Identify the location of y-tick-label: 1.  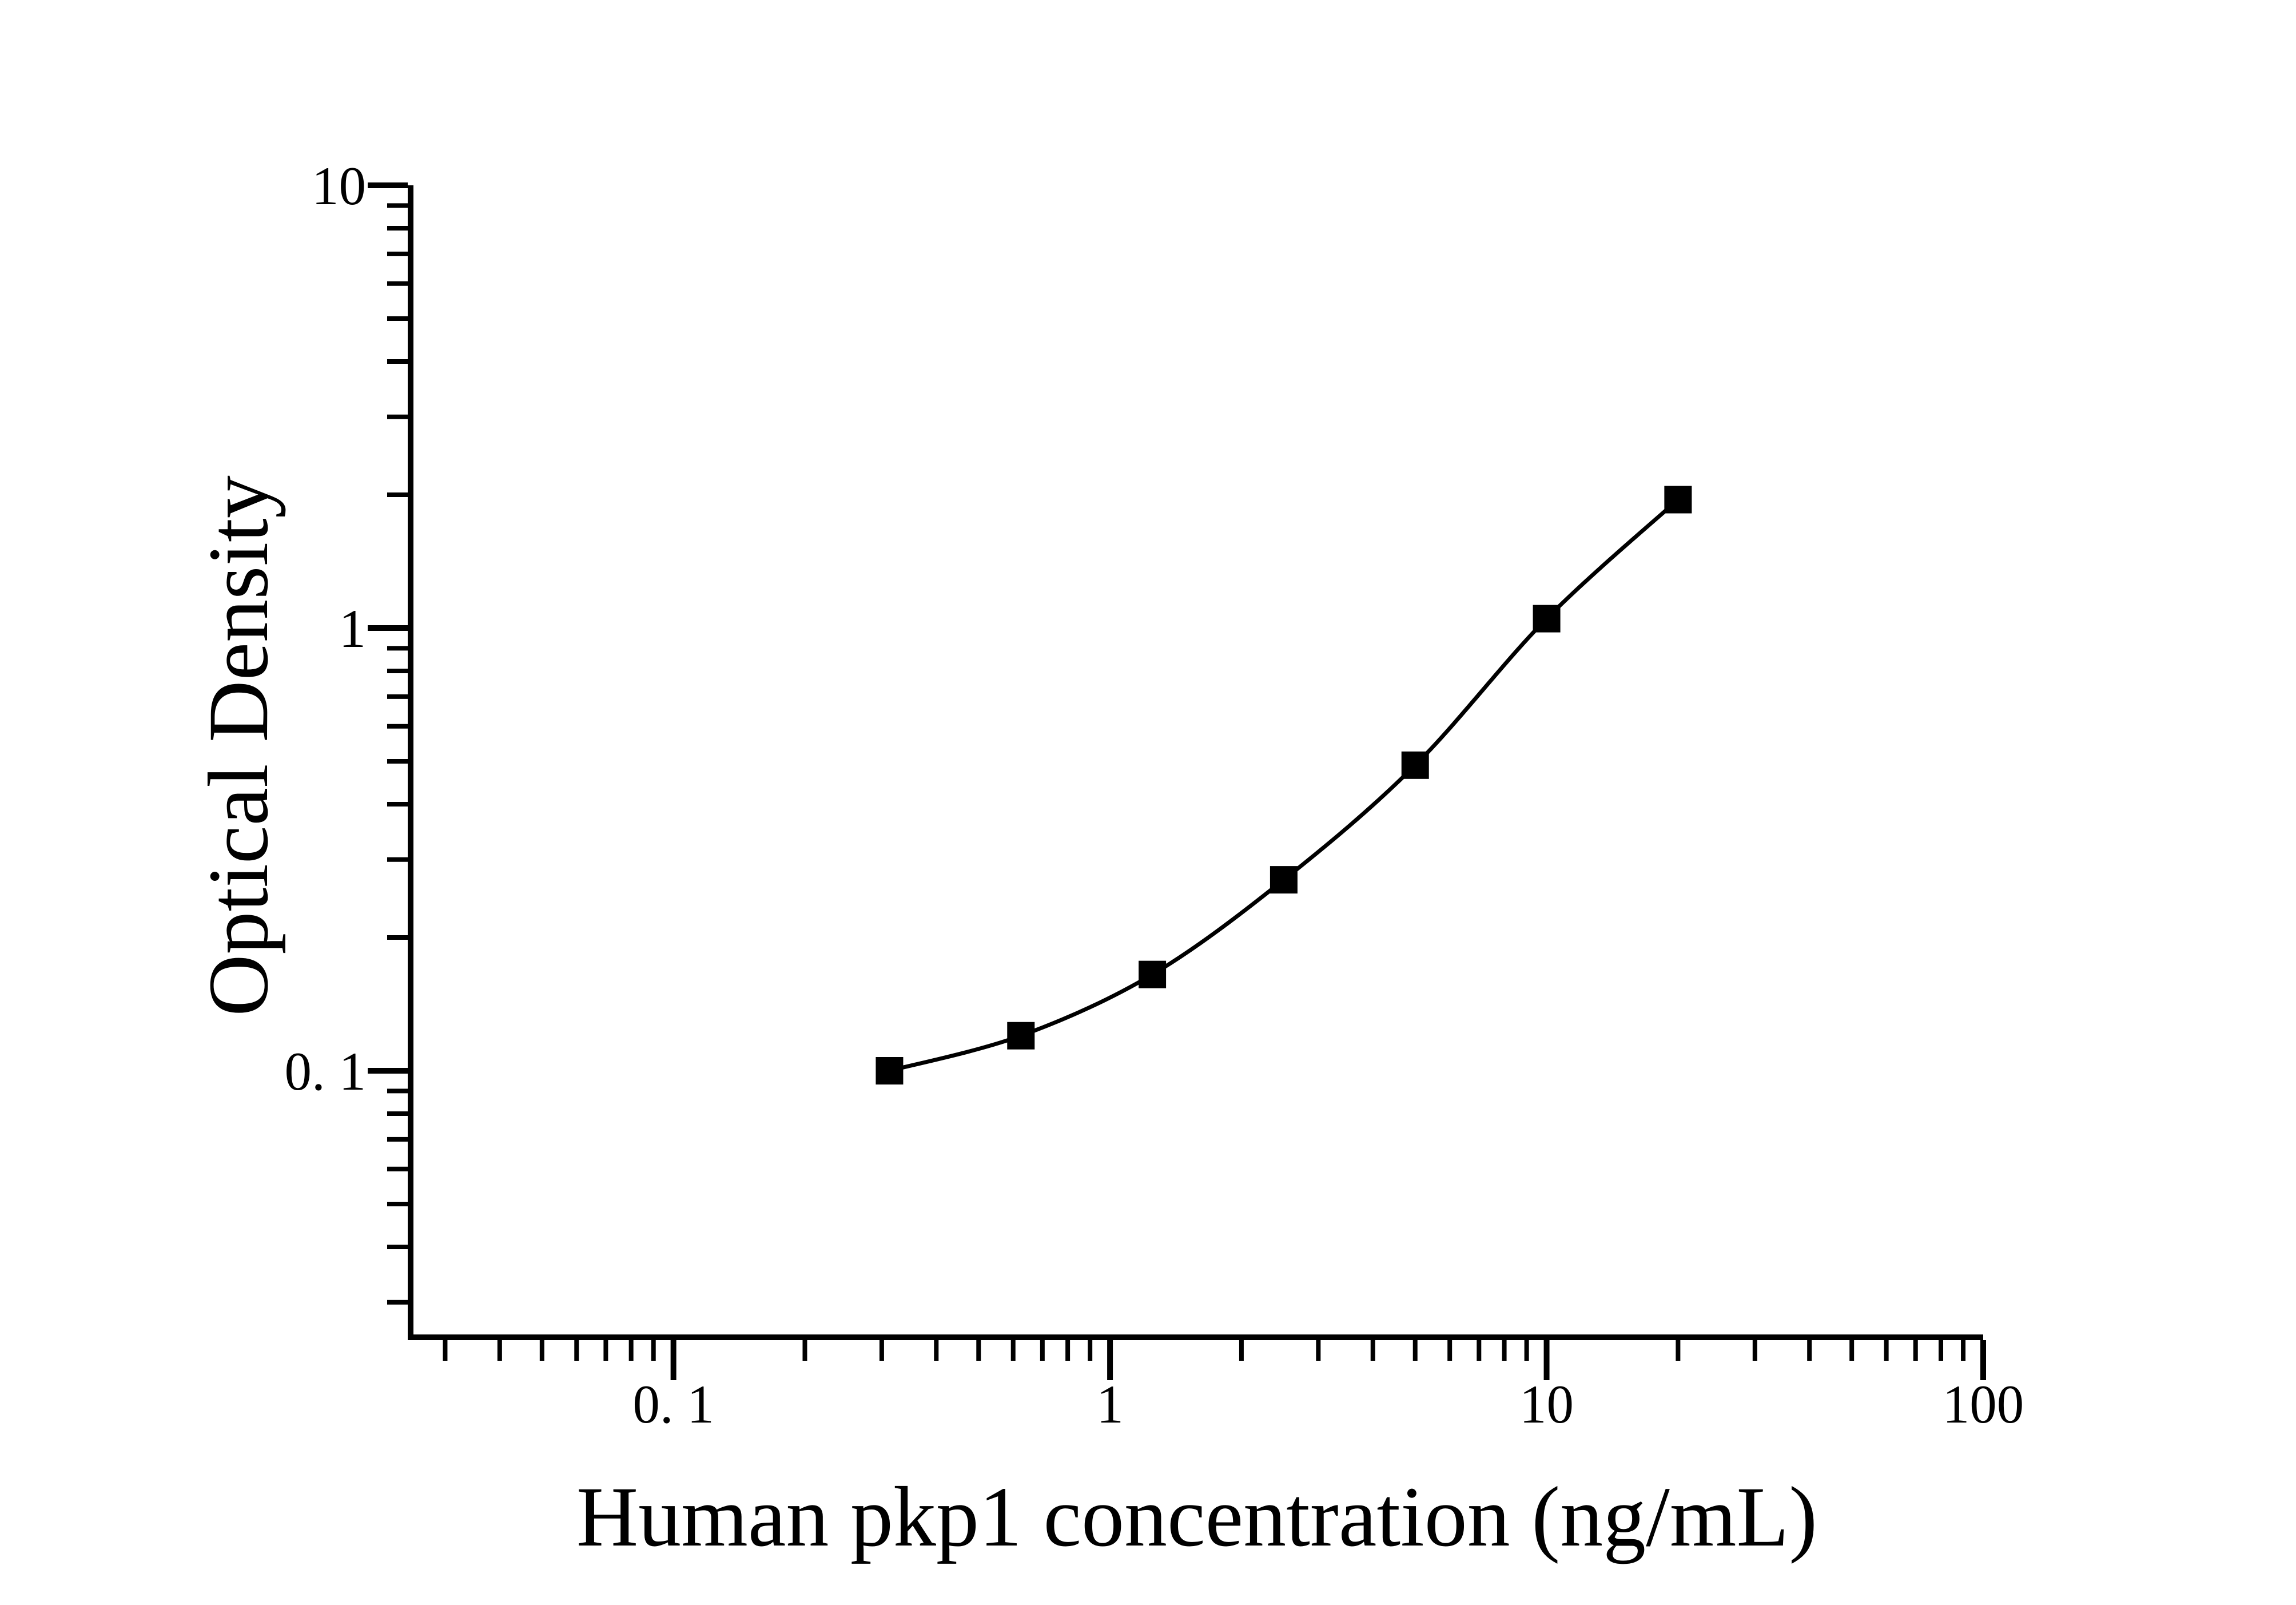
(353, 628).